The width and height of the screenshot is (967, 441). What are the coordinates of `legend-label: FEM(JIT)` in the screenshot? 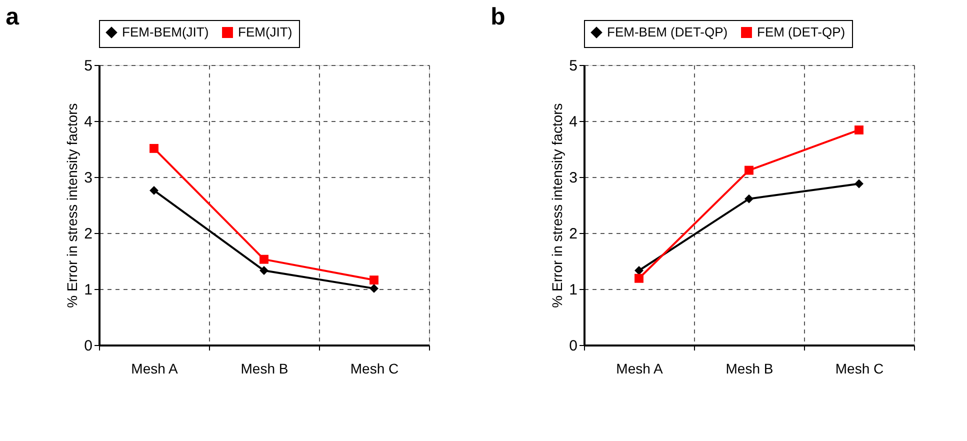 It's located at (265, 32).